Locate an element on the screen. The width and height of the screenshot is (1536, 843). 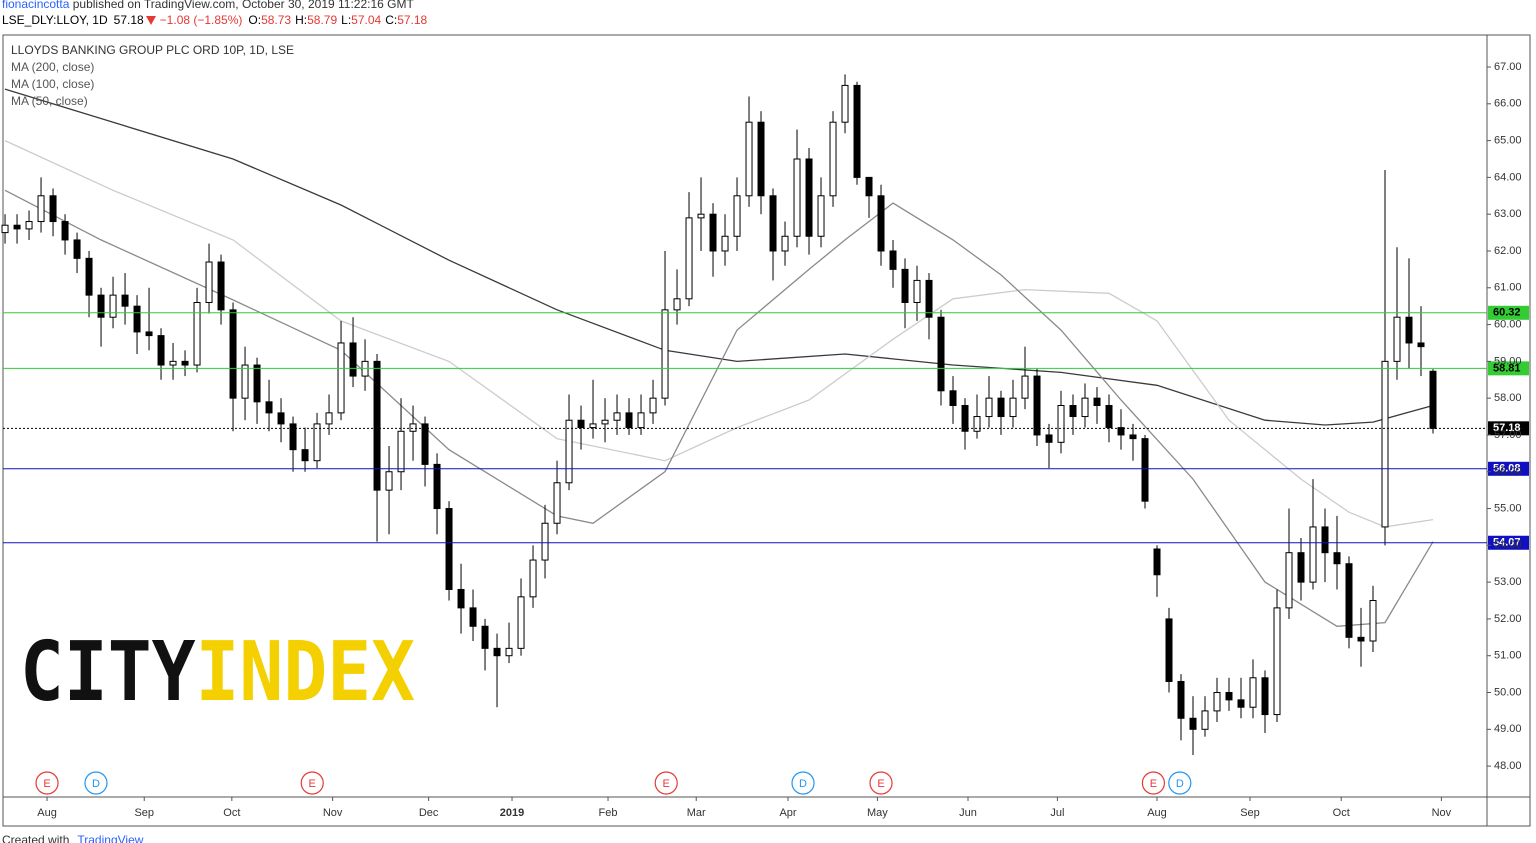
author: fionacincotta is located at coordinates (36, 5).